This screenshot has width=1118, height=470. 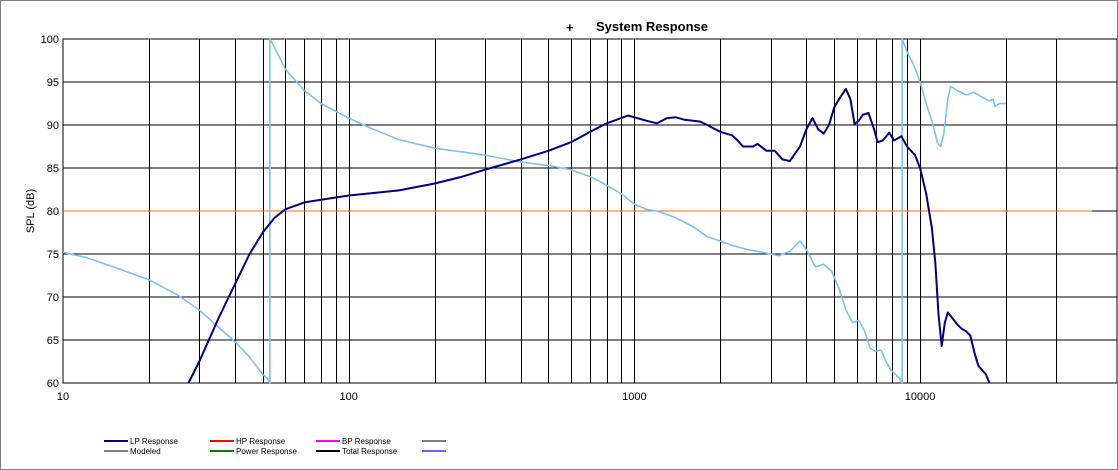 I want to click on y-tick-label: 70, so click(x=53, y=298).